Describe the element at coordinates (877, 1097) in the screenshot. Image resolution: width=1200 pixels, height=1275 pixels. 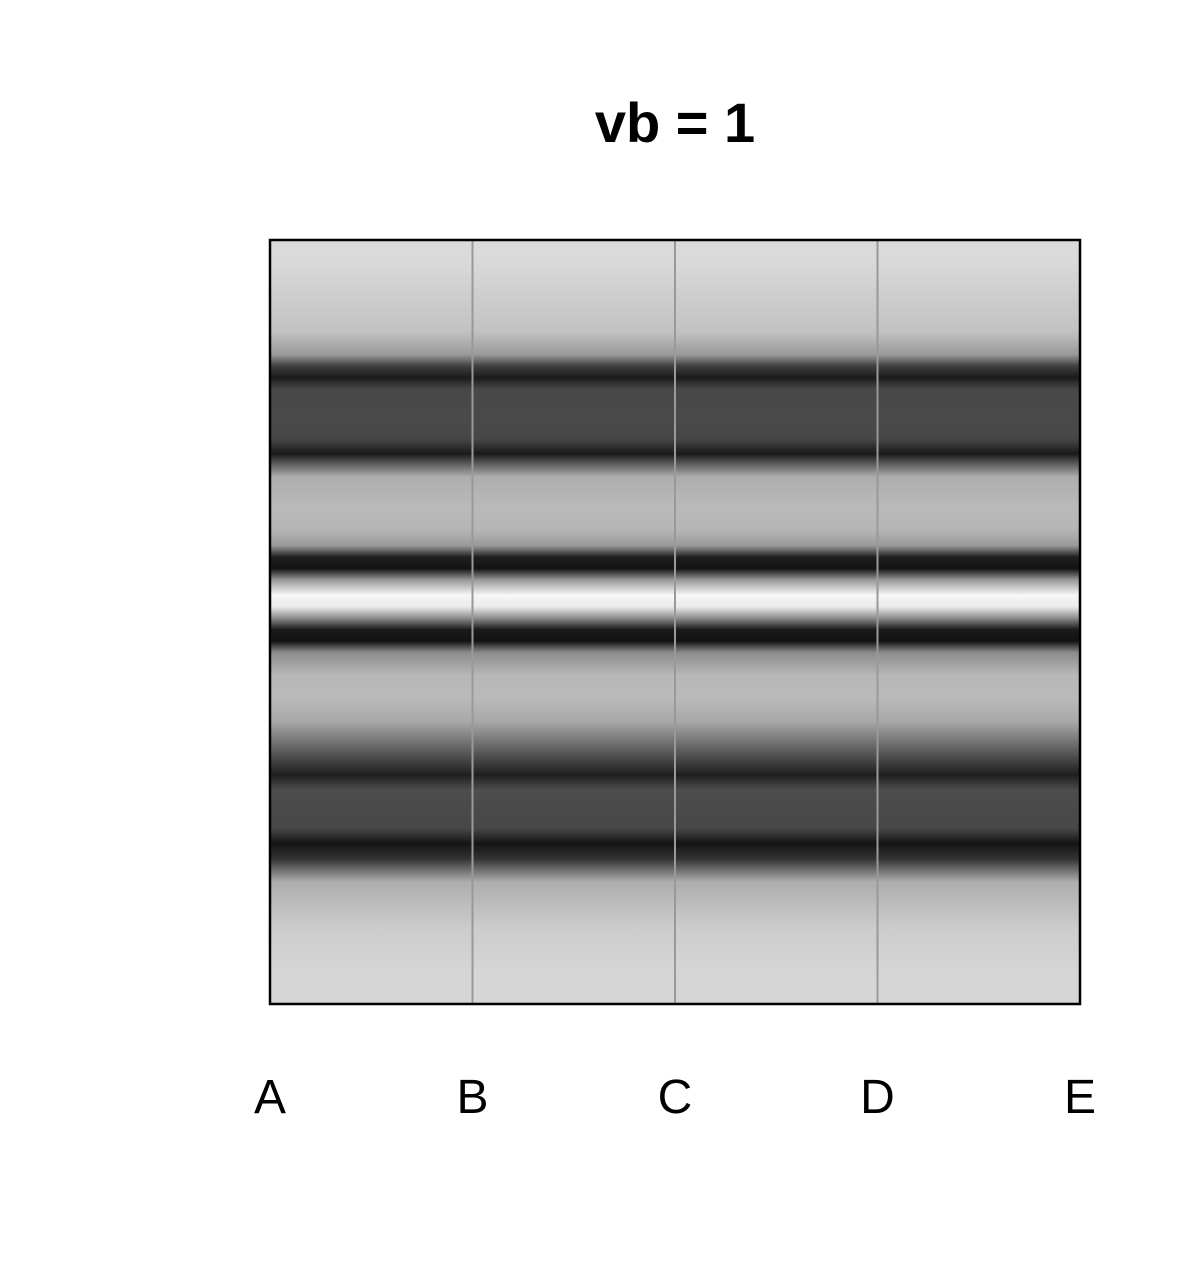
I see `x-tick-label-d: D` at that location.